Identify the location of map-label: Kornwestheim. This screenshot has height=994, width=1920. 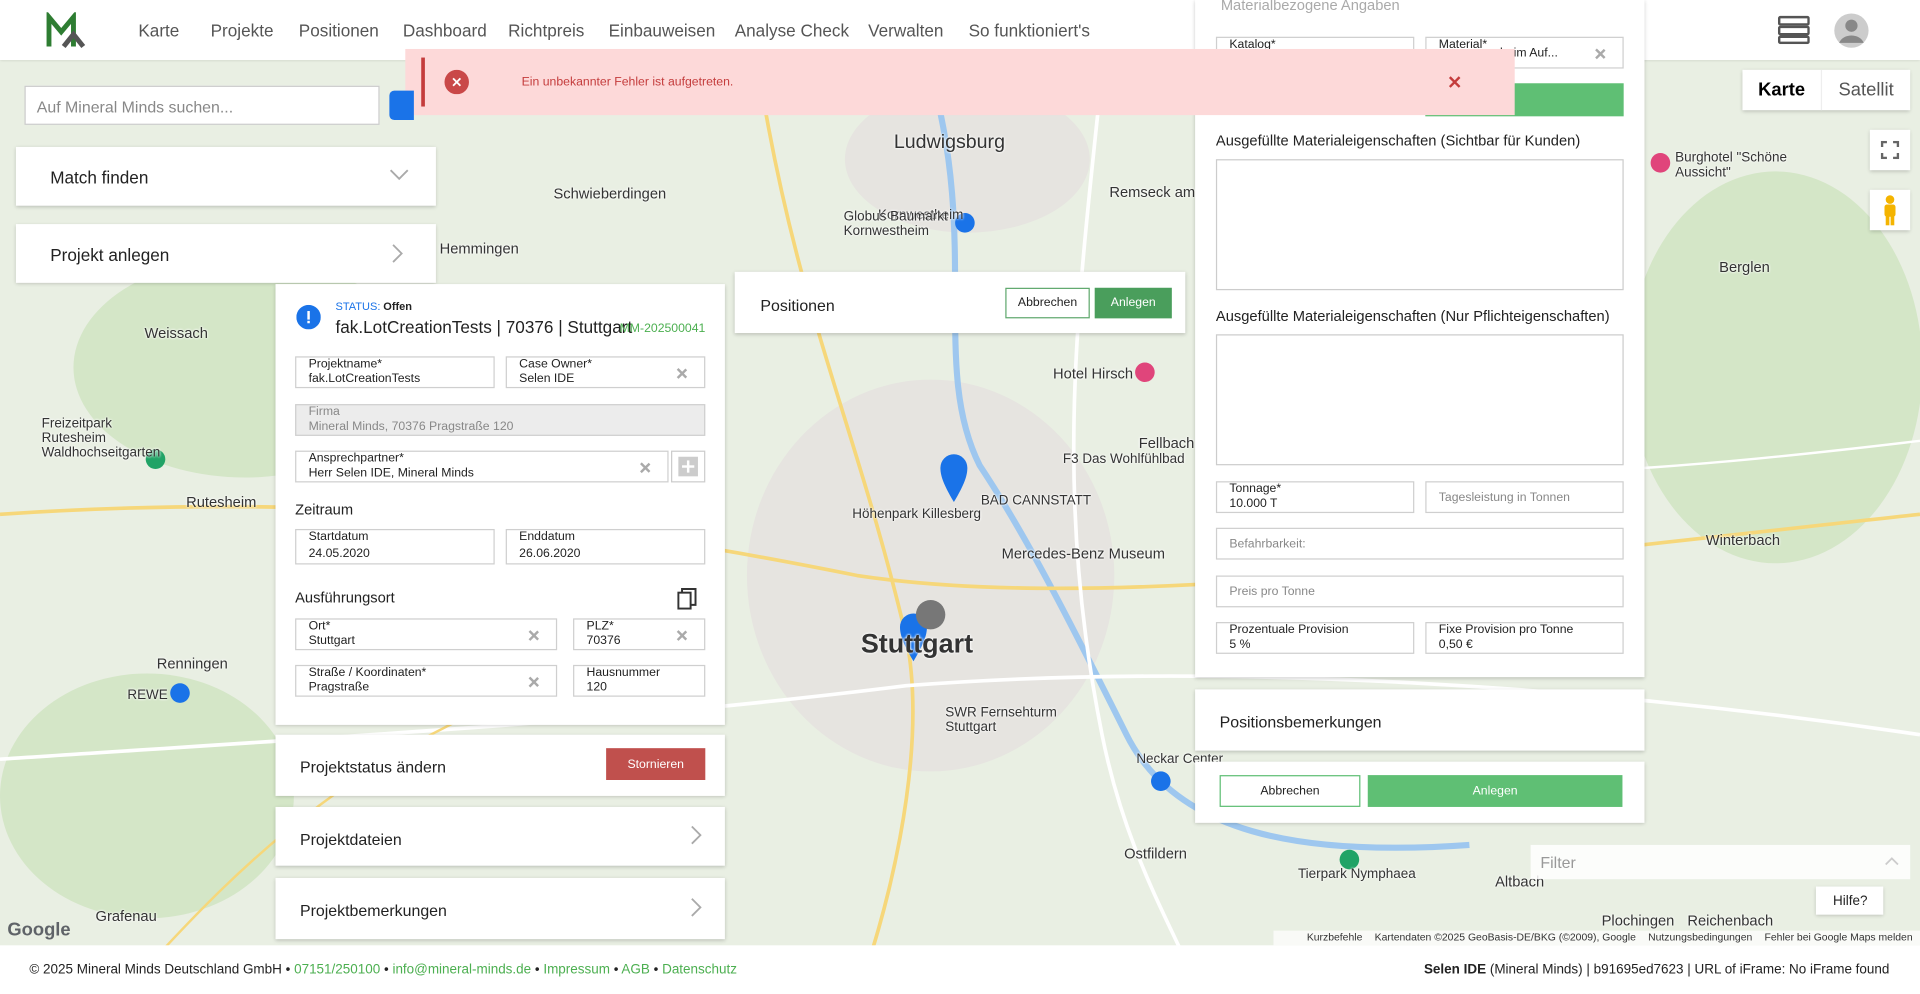
(920, 215).